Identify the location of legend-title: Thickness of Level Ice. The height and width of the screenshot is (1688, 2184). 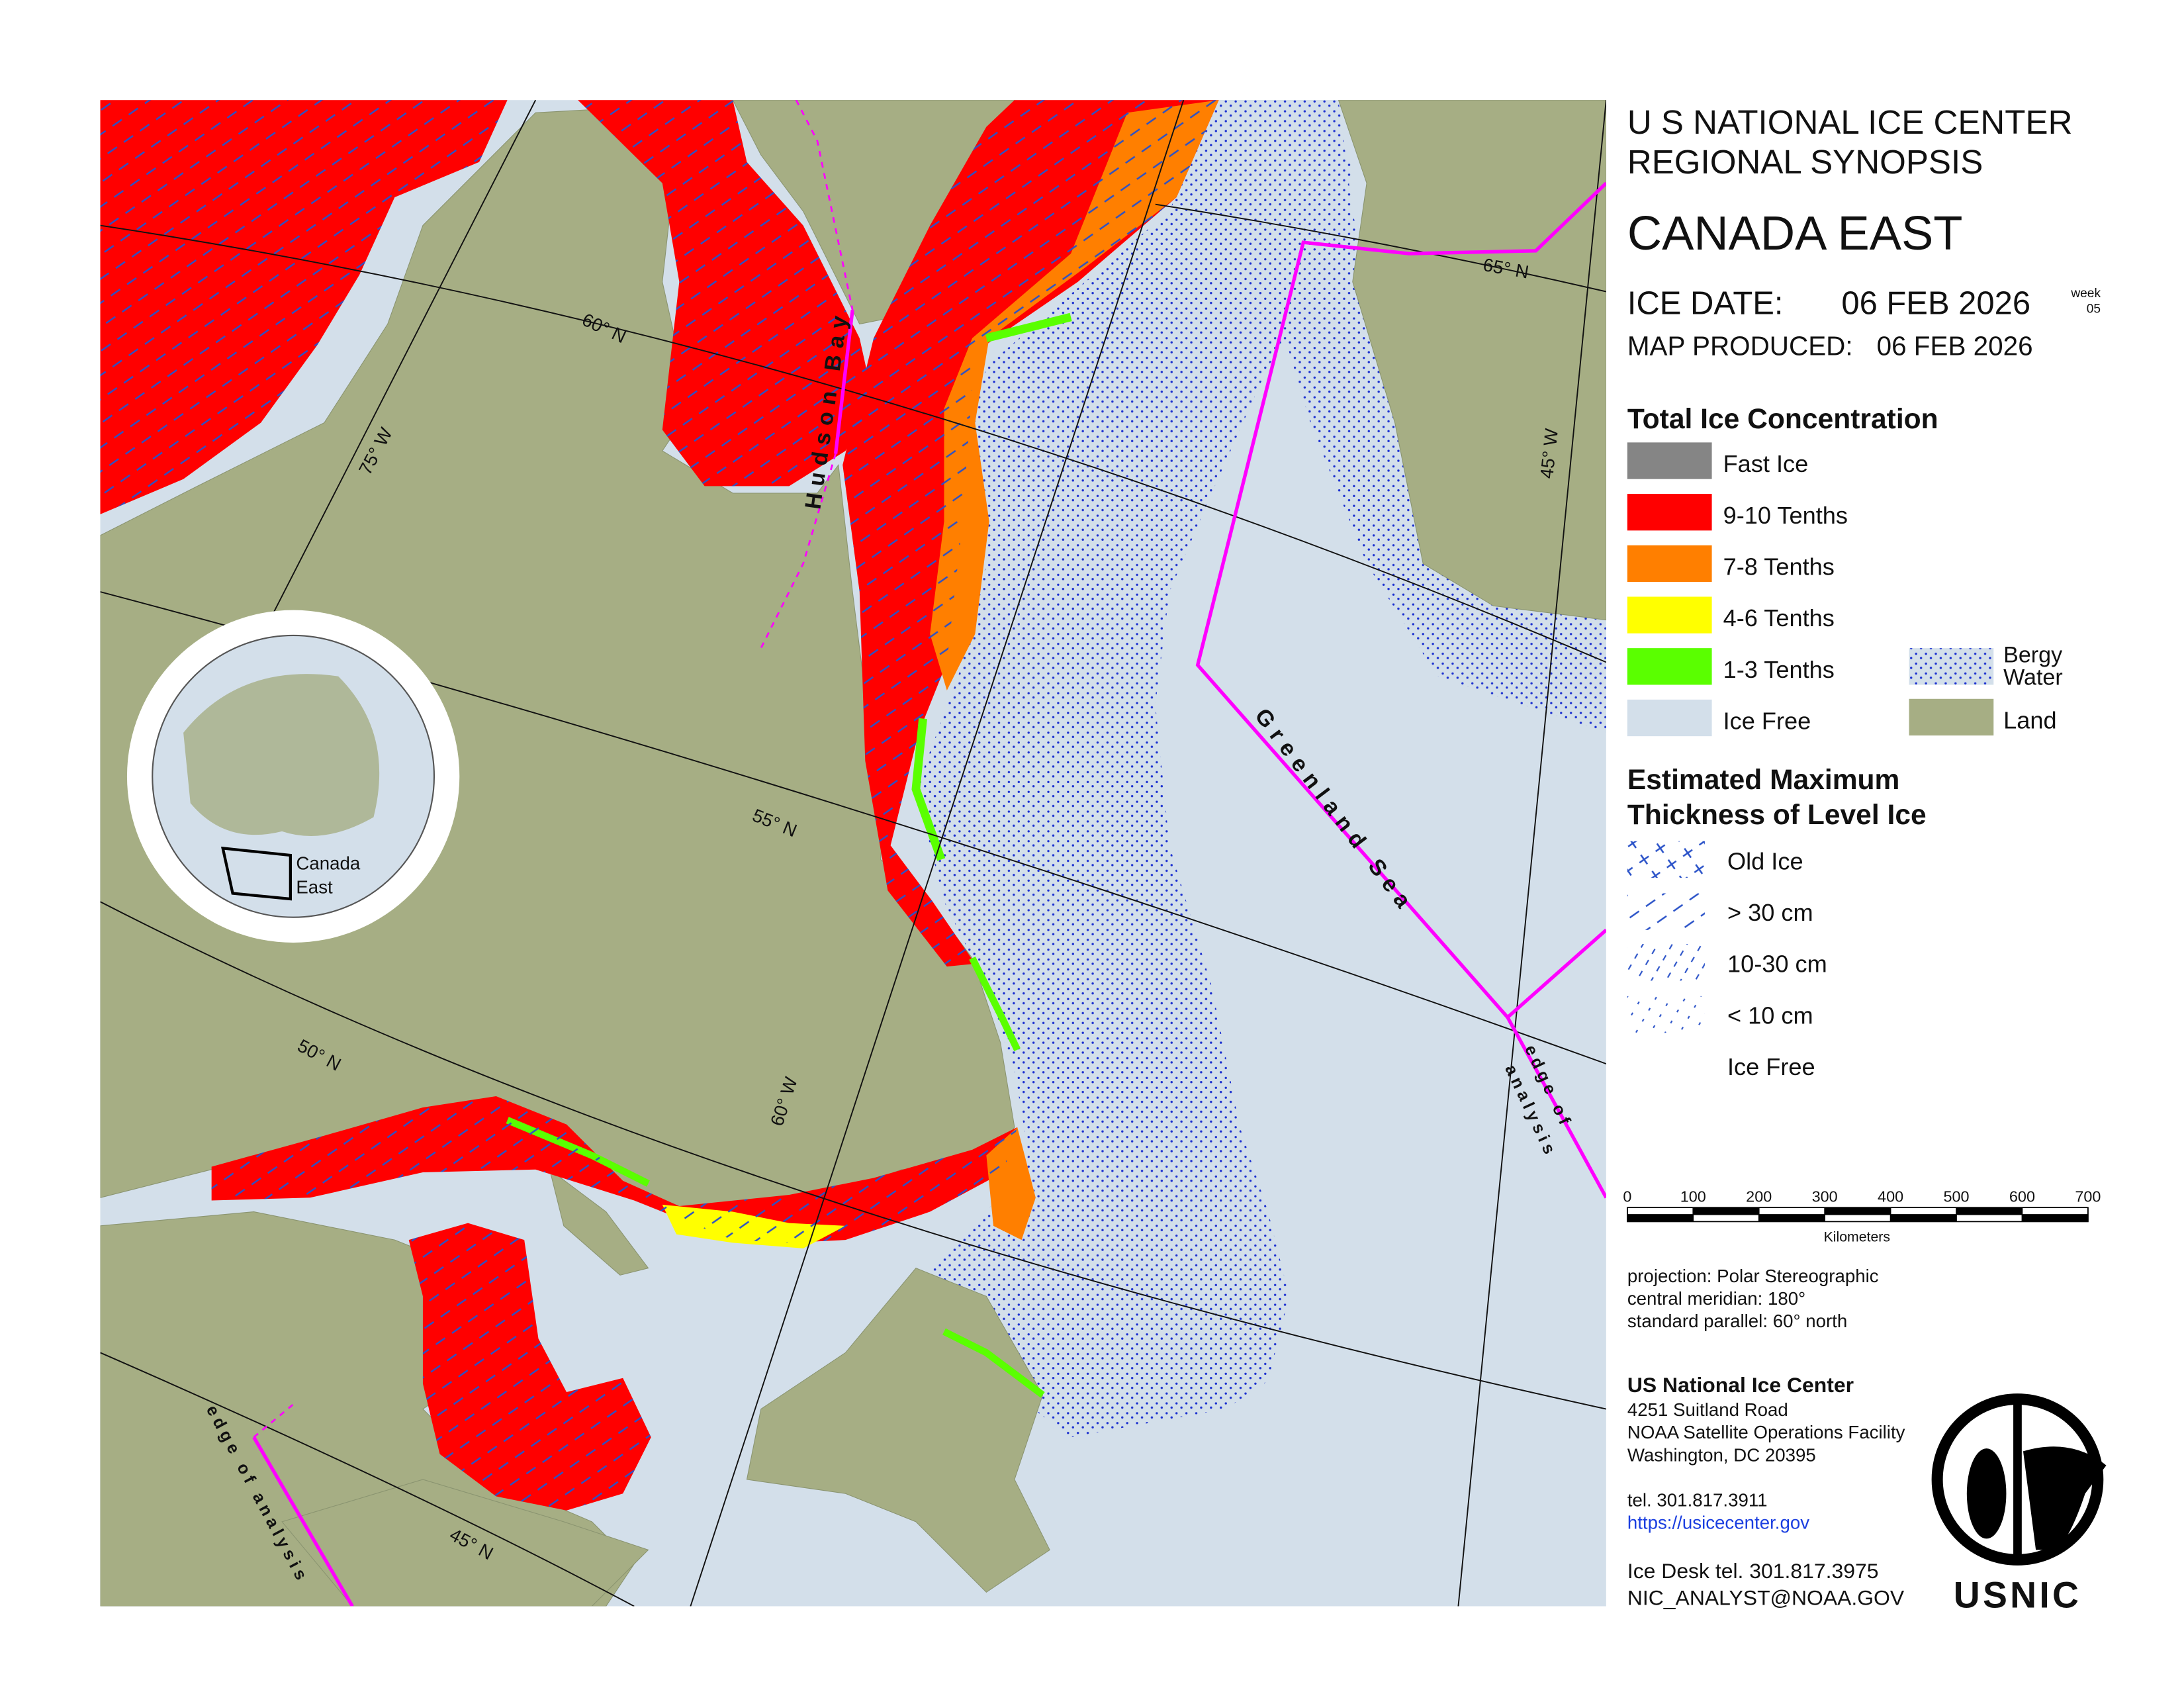
(1777, 815).